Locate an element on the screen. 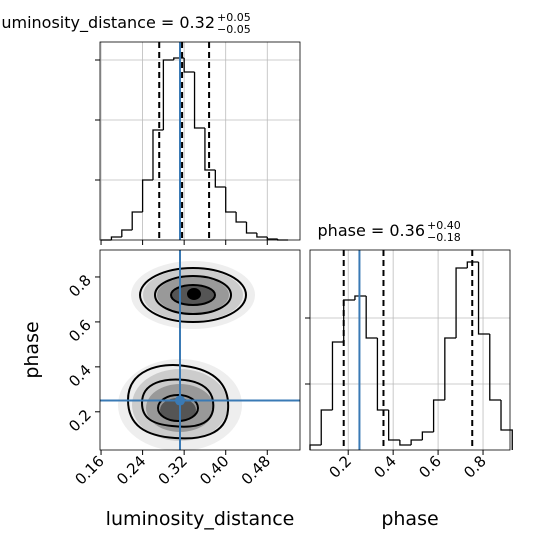  x-axis-label: luminosity_distance is located at coordinates (200, 519).